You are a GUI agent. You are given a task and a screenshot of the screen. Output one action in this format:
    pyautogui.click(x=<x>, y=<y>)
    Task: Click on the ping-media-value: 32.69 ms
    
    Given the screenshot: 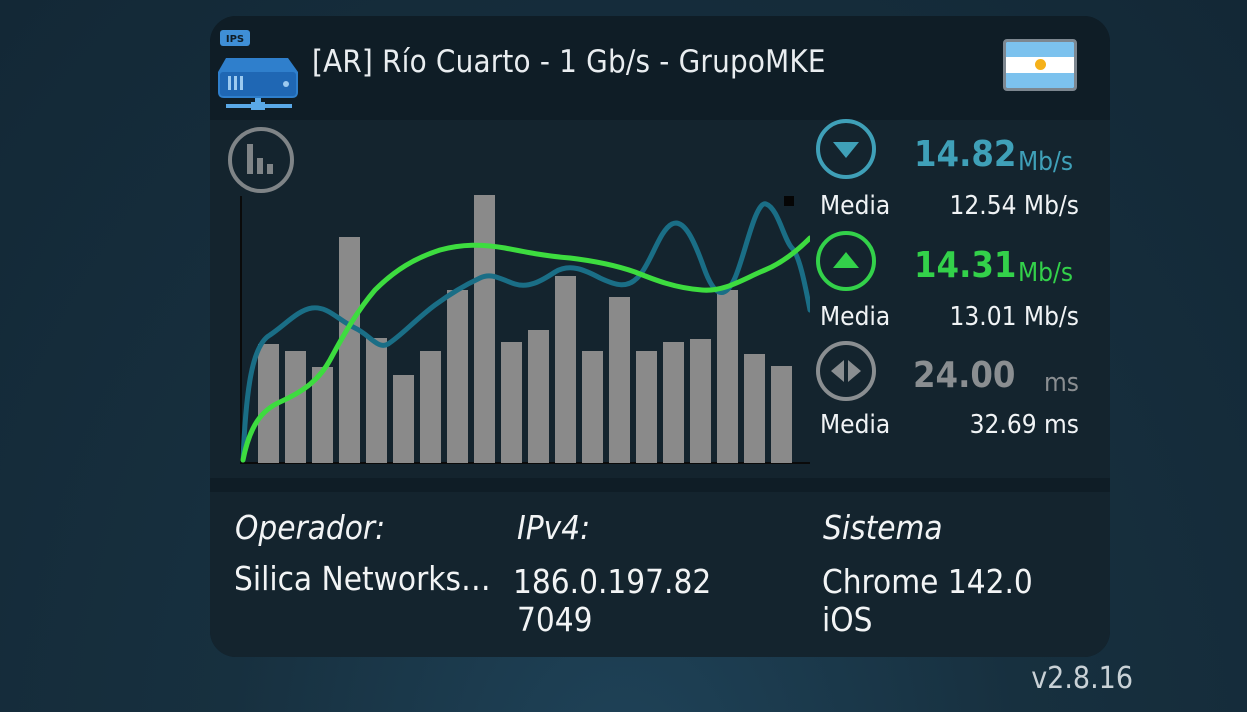 What is the action you would take?
    pyautogui.click(x=1024, y=425)
    